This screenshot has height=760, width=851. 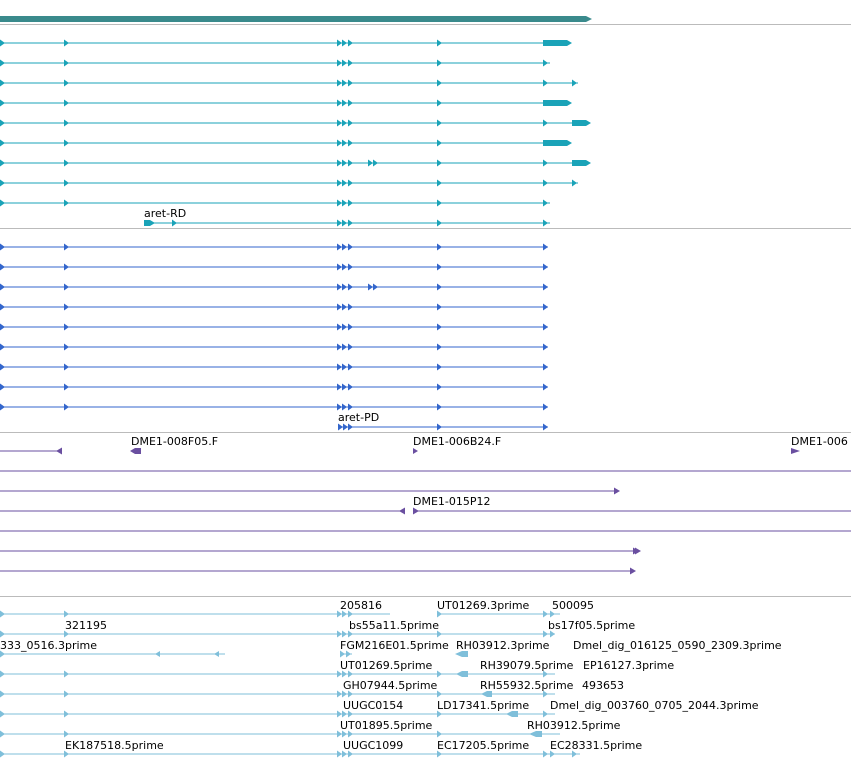 What do you see at coordinates (361, 605) in the screenshot?
I see `est-label: 205816` at bounding box center [361, 605].